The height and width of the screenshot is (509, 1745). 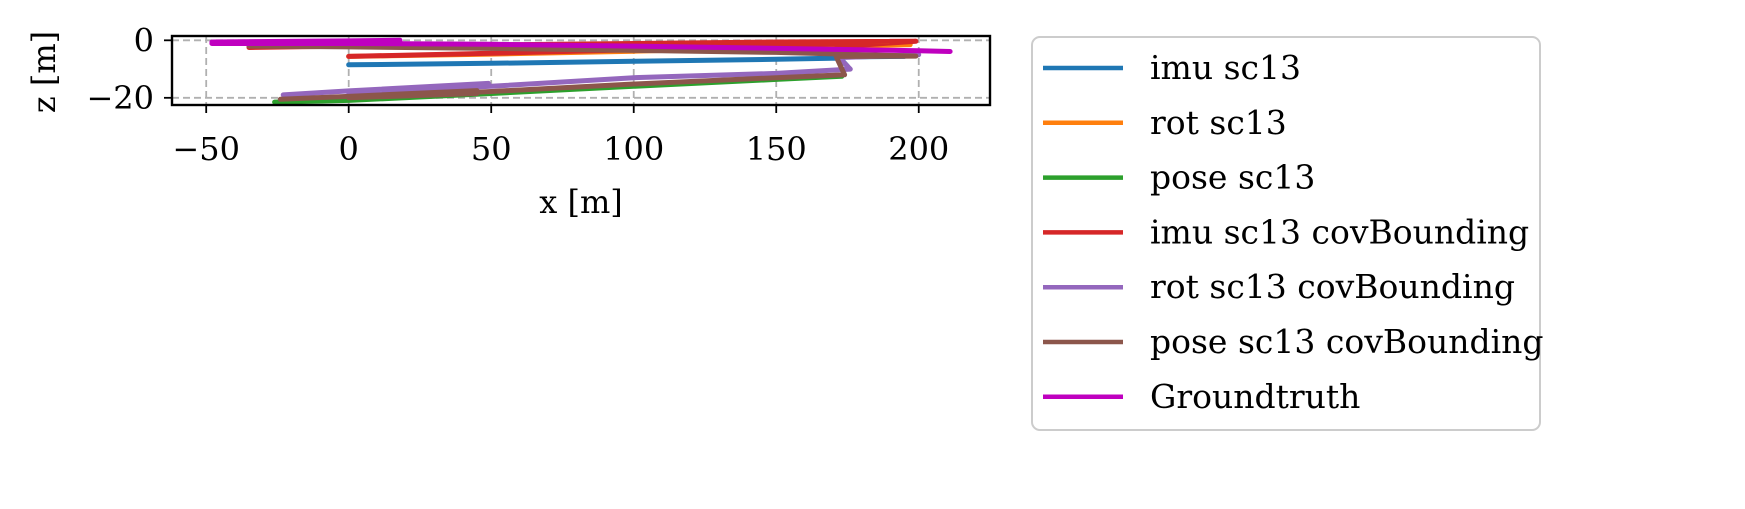 I want to click on series-lines, so click(x=581, y=71).